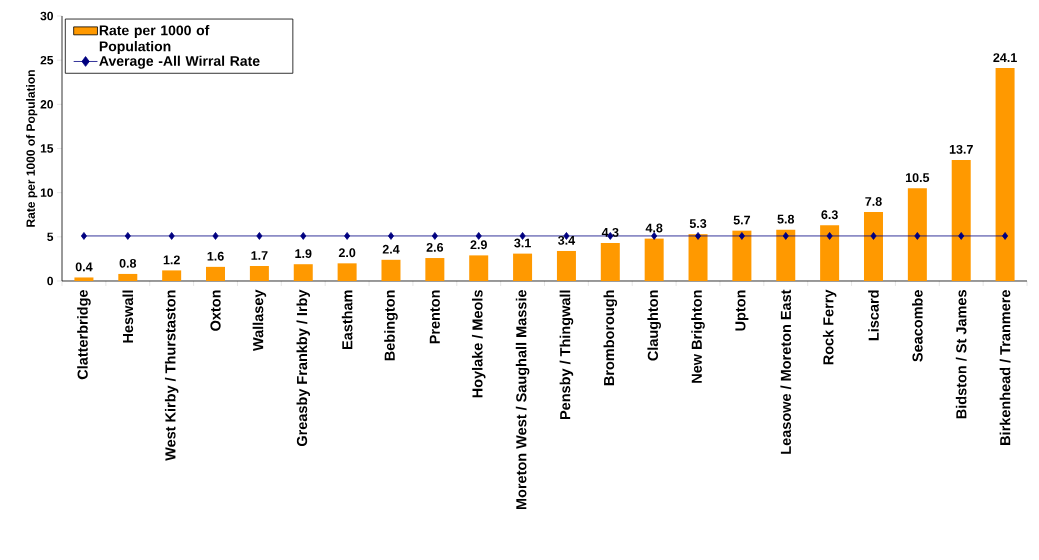  What do you see at coordinates (961, 149) in the screenshot?
I see `data-label: 13.7` at bounding box center [961, 149].